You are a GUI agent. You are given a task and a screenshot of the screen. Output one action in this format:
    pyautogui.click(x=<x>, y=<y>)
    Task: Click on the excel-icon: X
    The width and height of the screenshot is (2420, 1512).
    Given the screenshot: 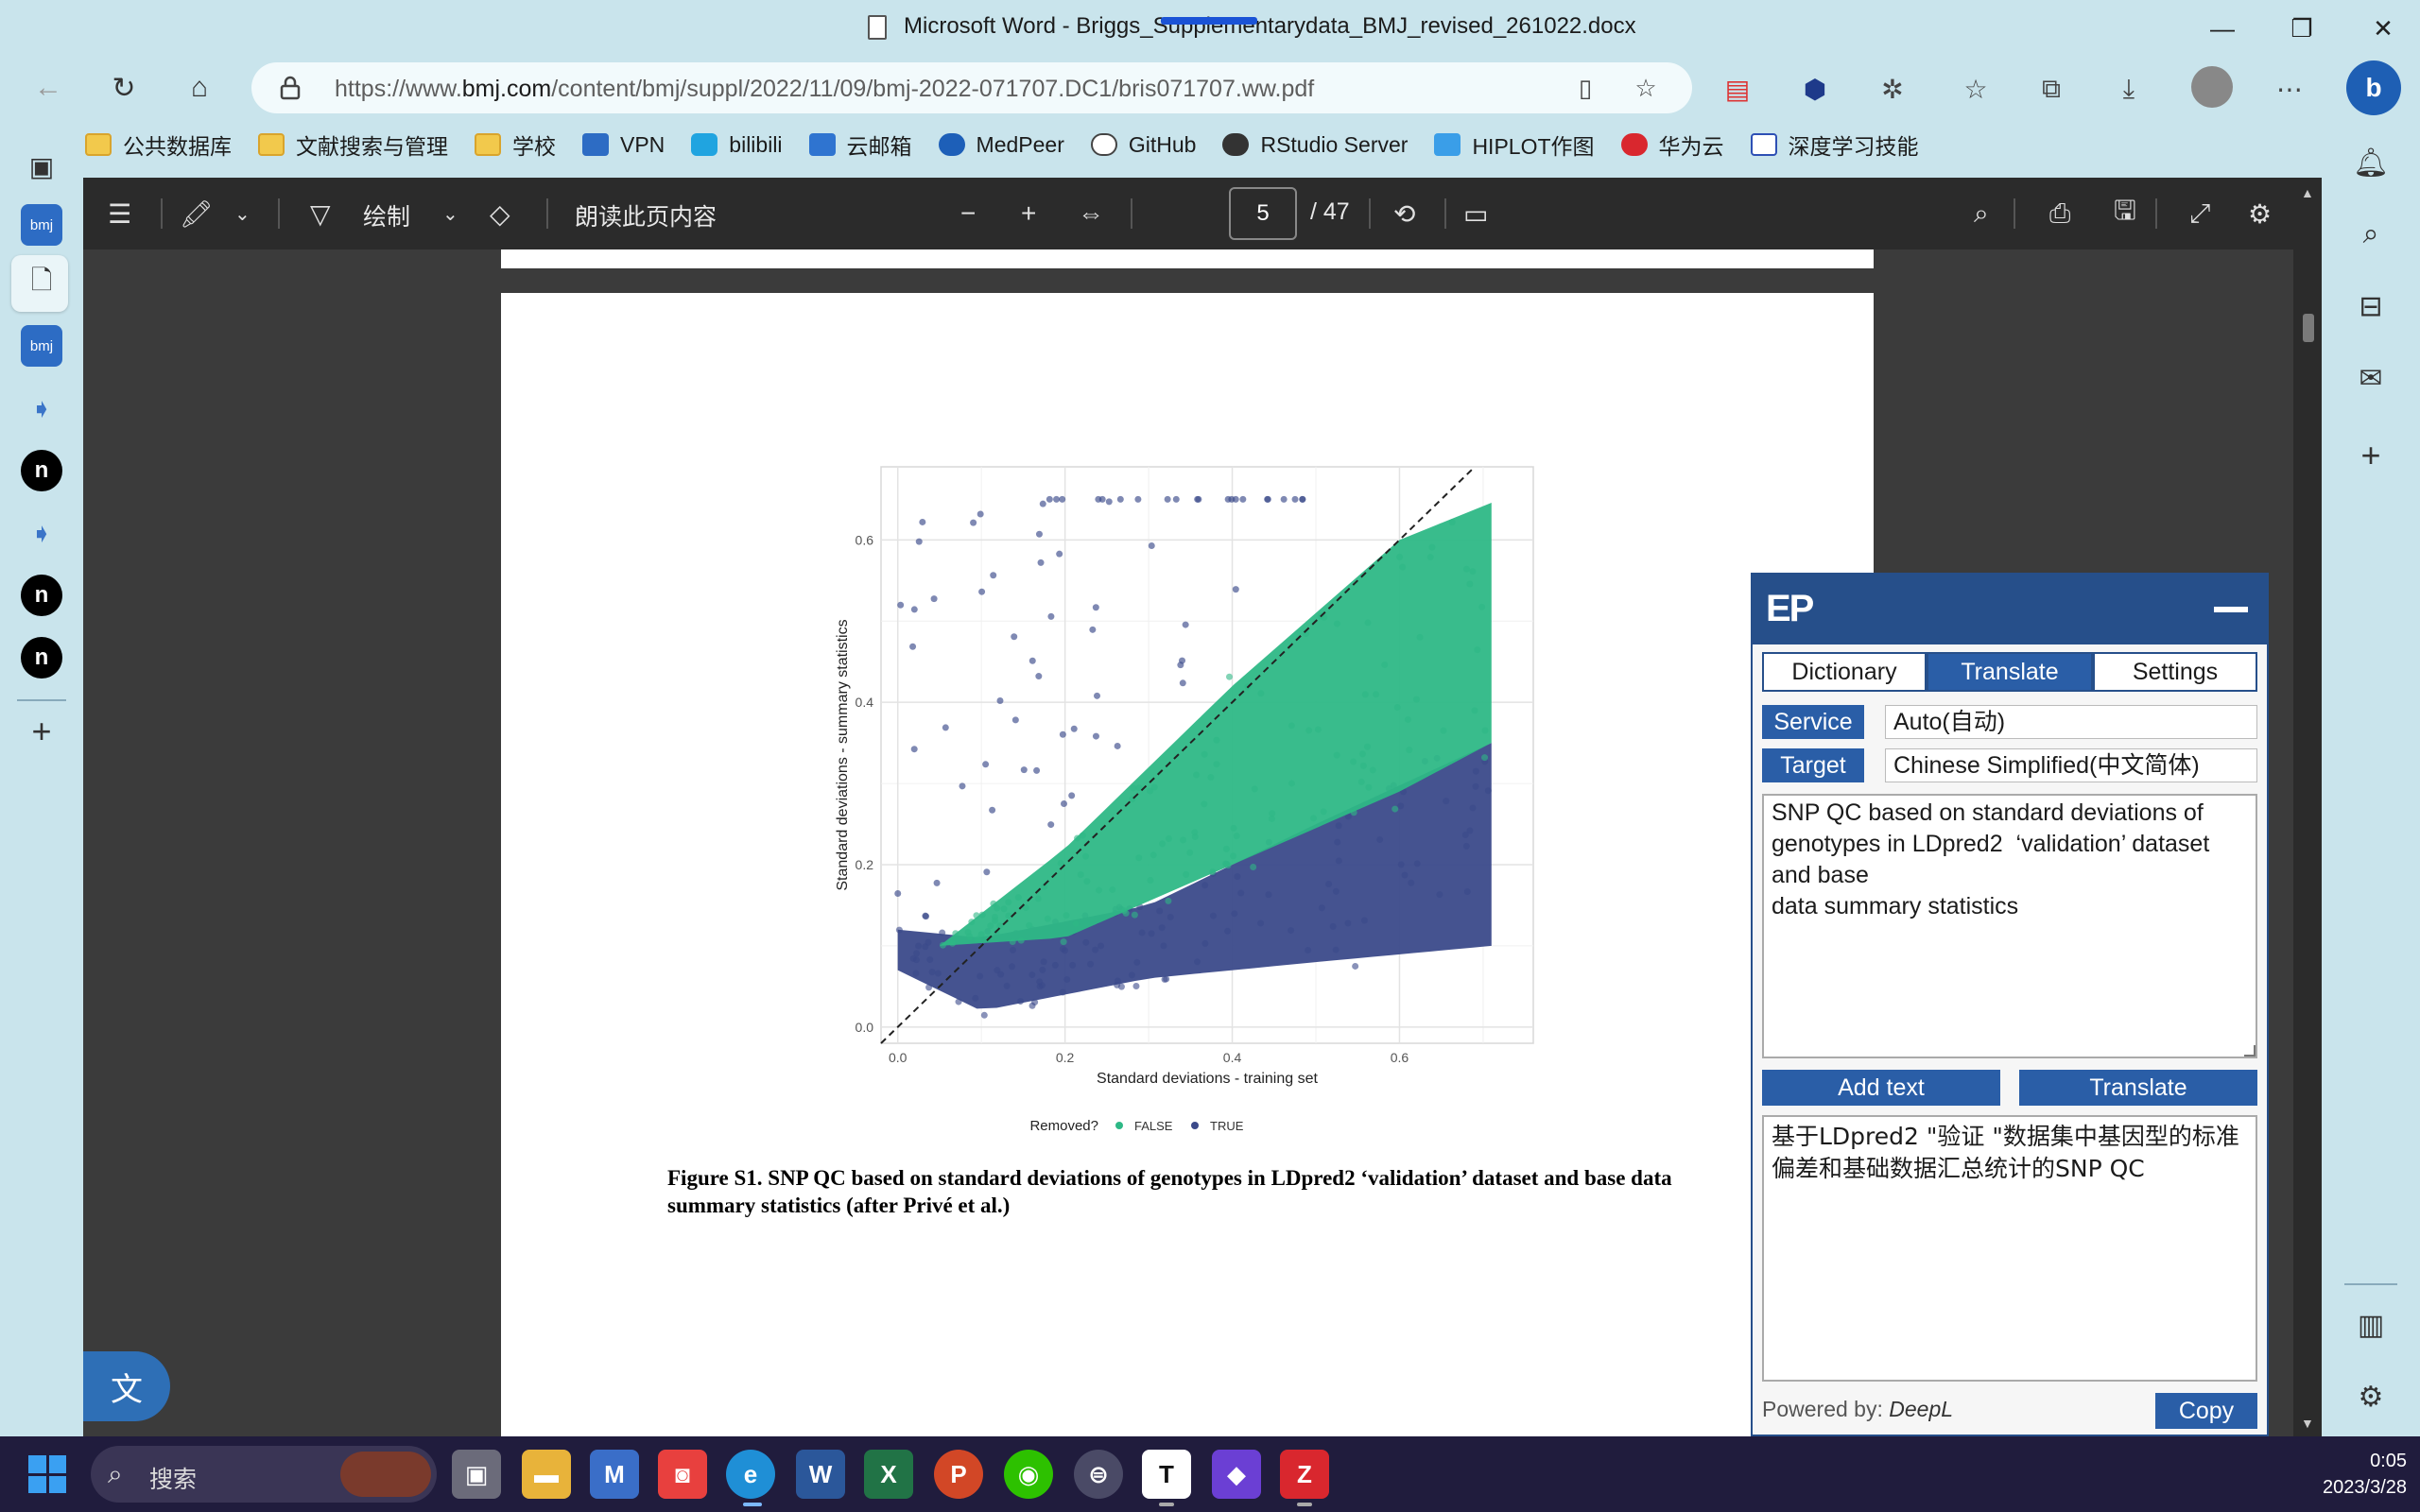 What is the action you would take?
    pyautogui.click(x=888, y=1474)
    